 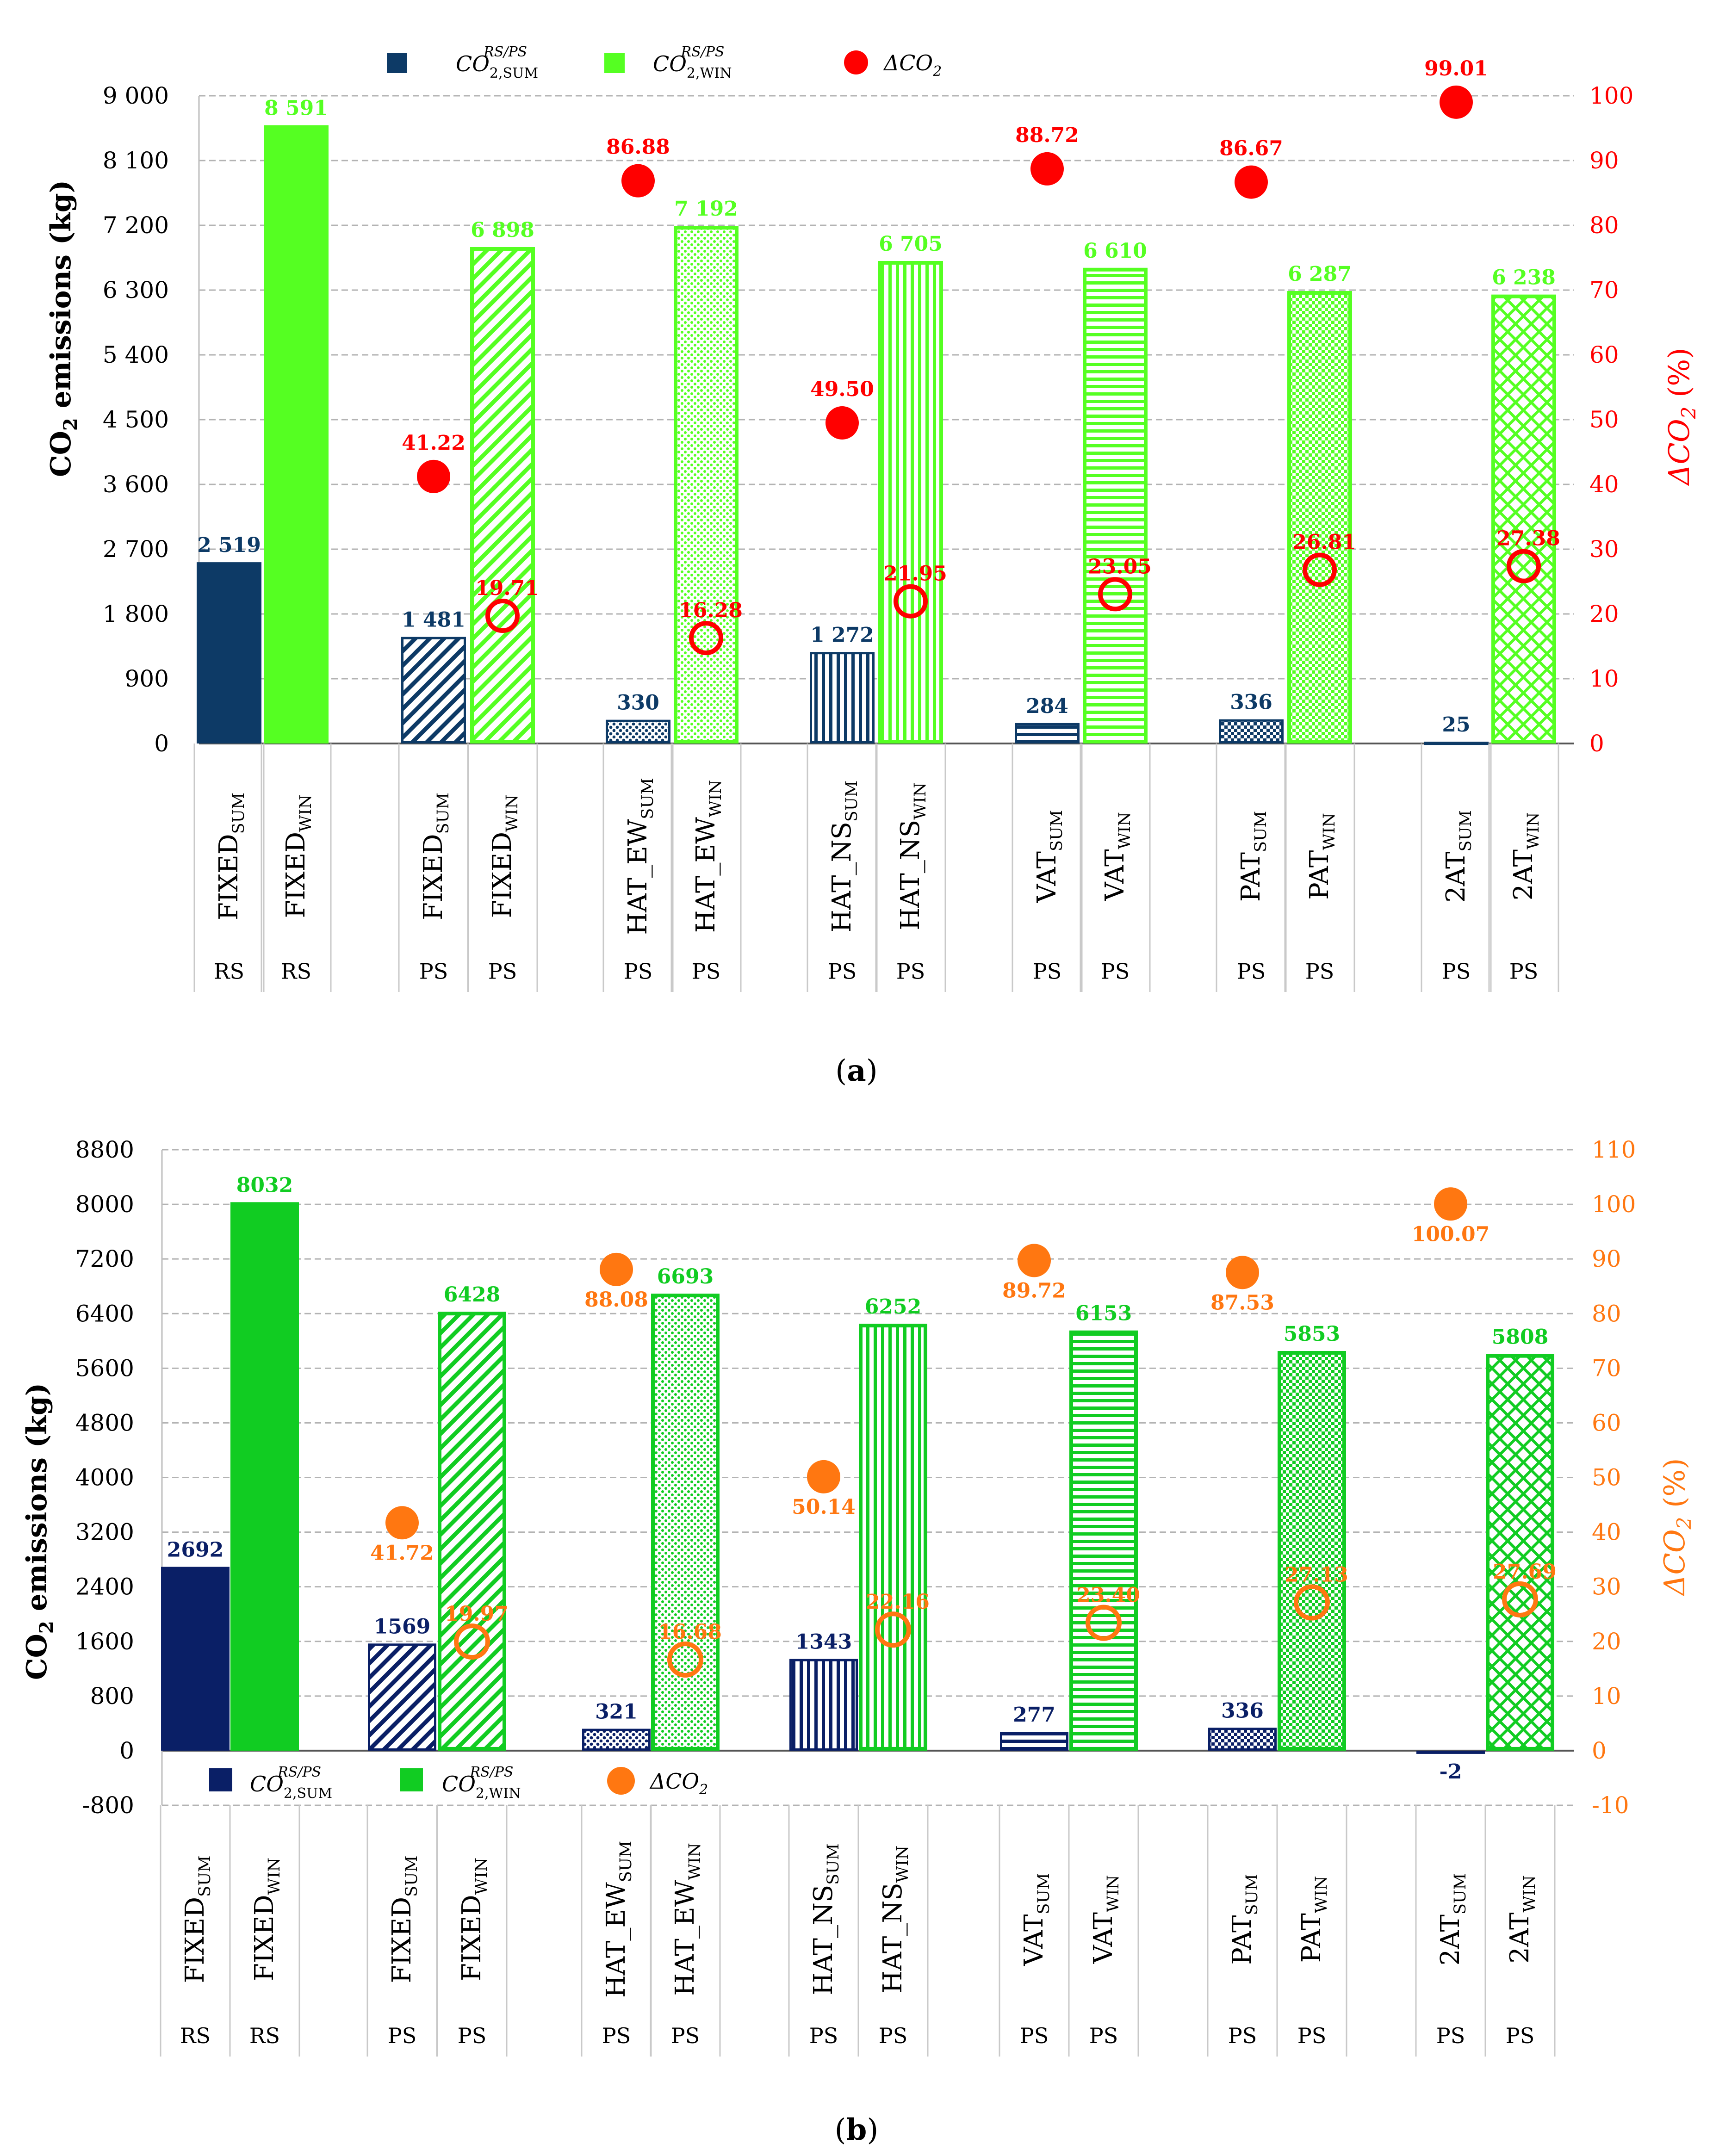 I want to click on y2-tick-label: 20, so click(x=1604, y=614).